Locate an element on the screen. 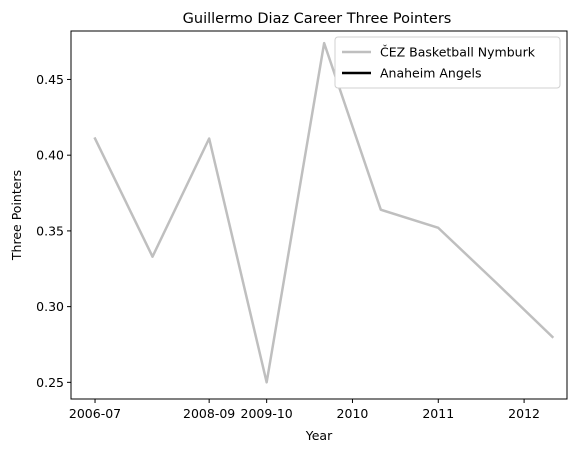 This screenshot has width=579, height=457. legend-label-cez-nymburk: ČEZ Basketball Nymburk is located at coordinates (458, 52).